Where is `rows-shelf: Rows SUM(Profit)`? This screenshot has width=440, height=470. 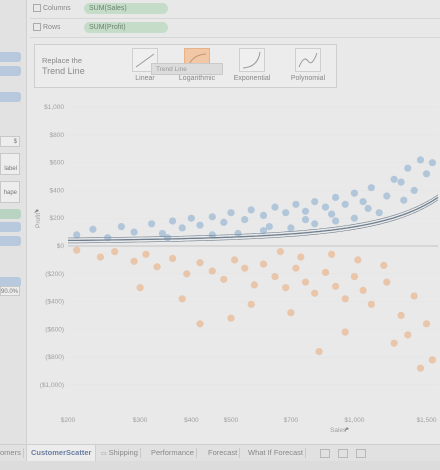 rows-shelf: Rows SUM(Profit) is located at coordinates (235, 28).